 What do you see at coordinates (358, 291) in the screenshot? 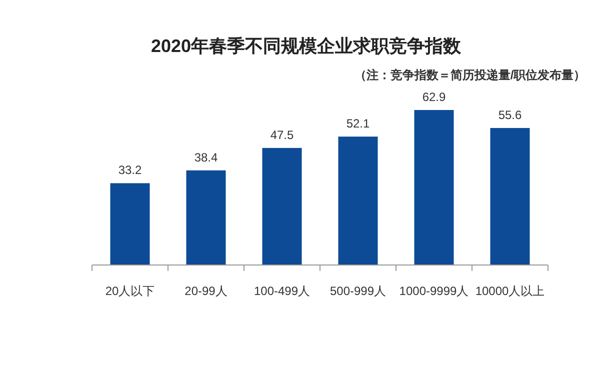
I see `x-tick-label: 500-999人` at bounding box center [358, 291].